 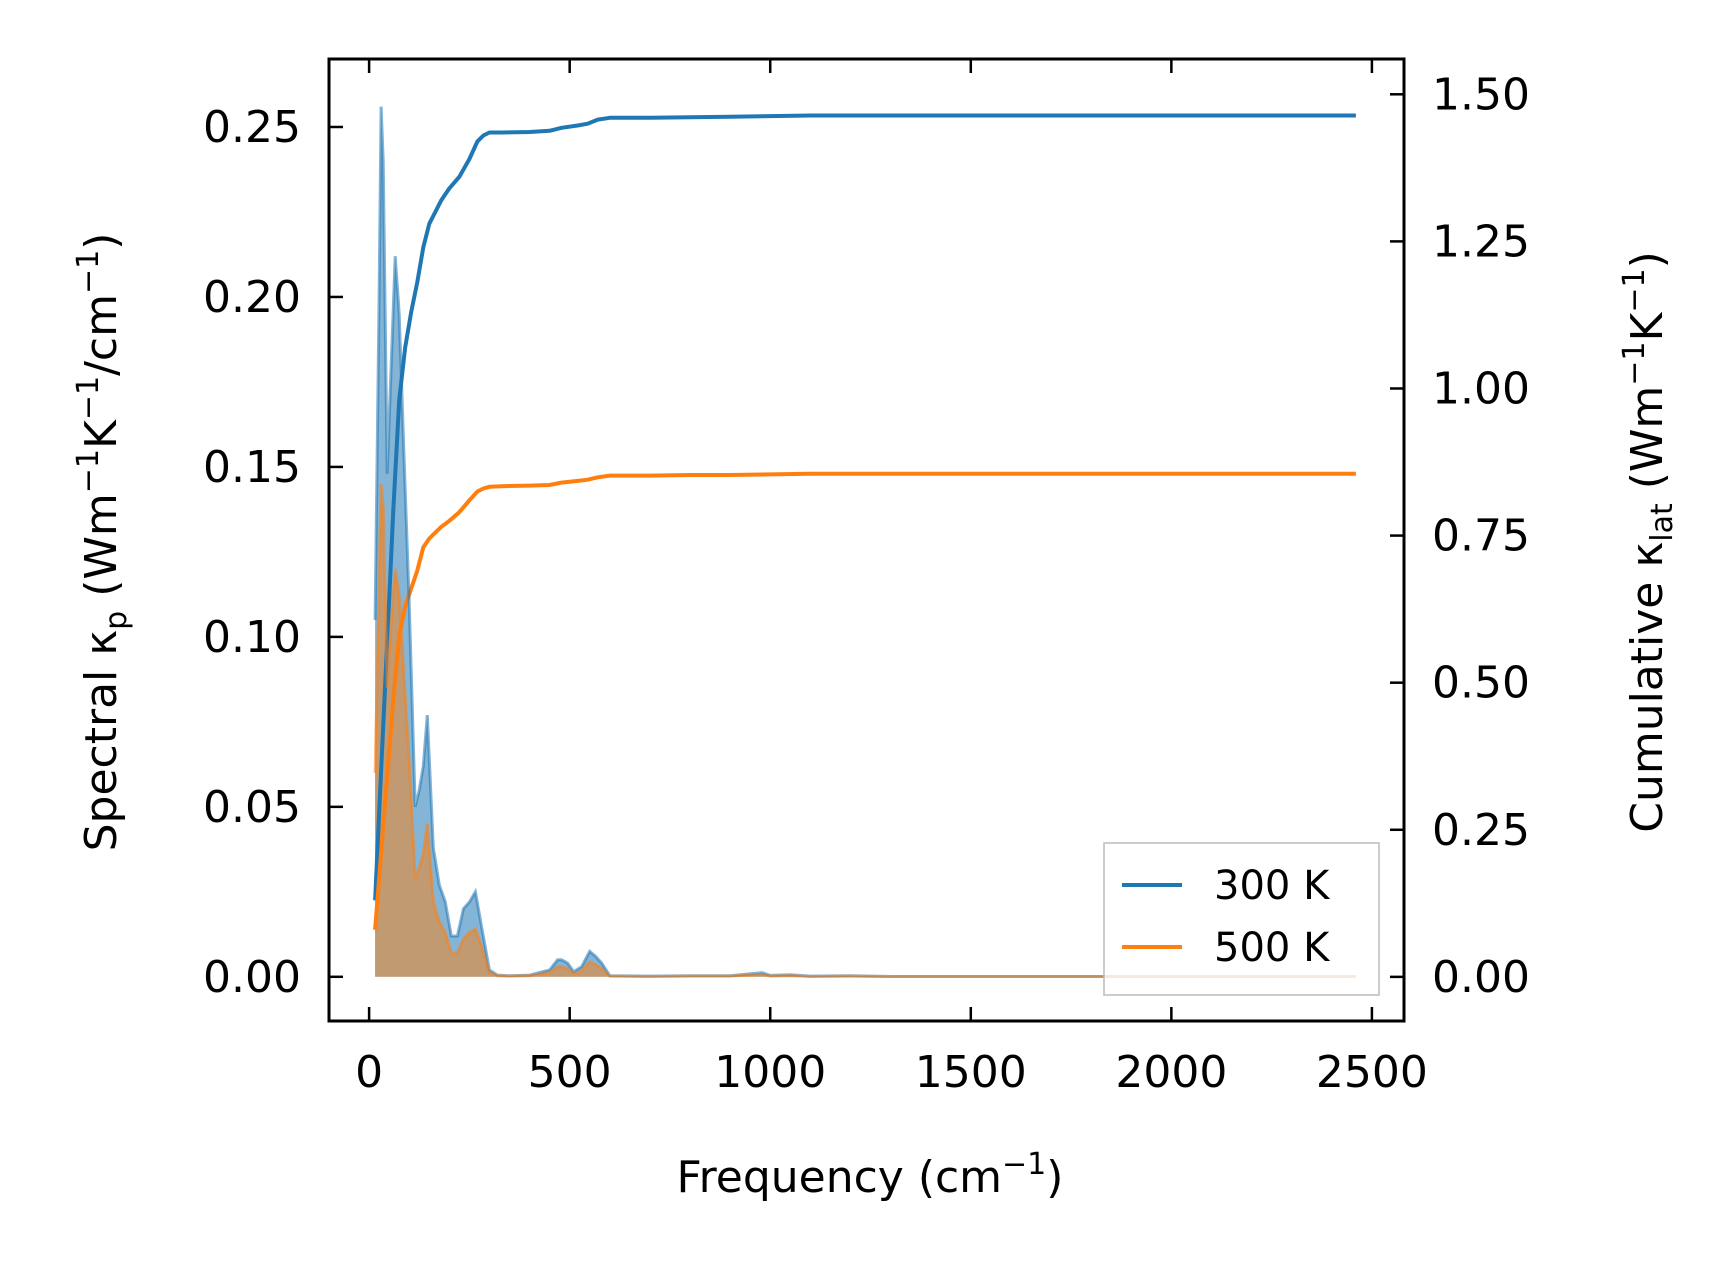 I want to click on x-tick-label: 500, so click(x=570, y=1072).